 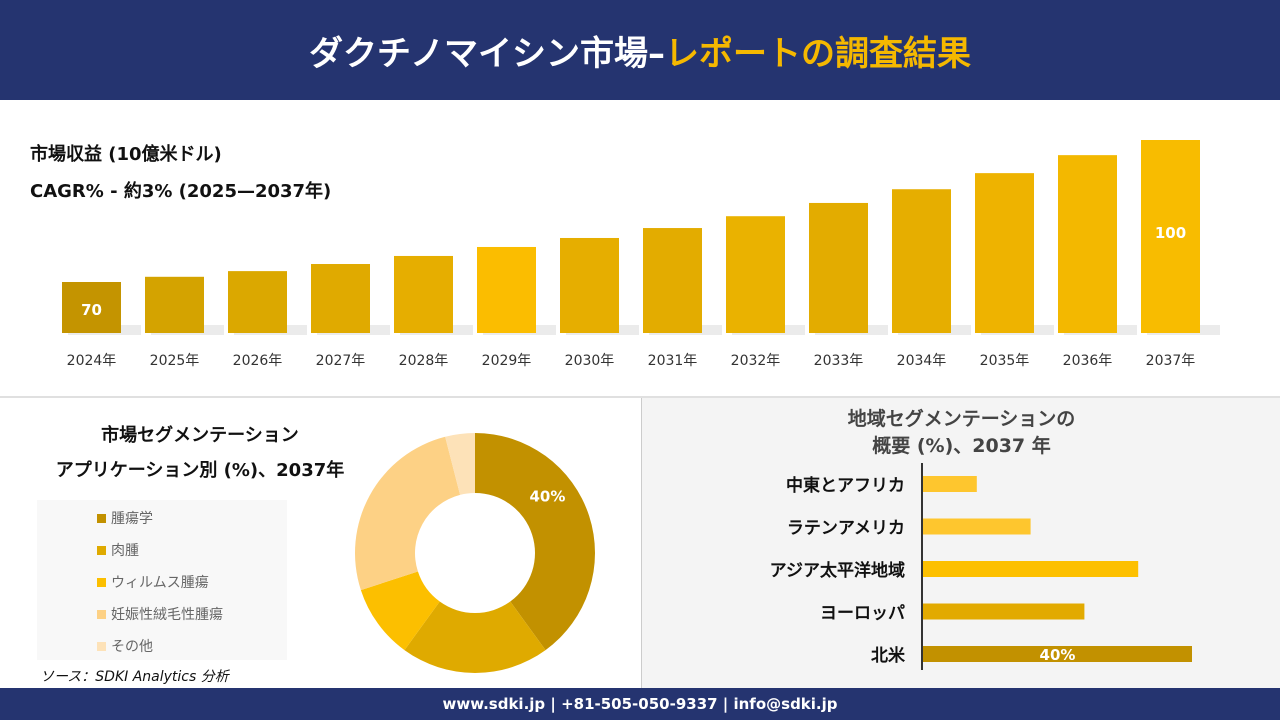 What do you see at coordinates (258, 361) in the screenshot?
I see `x-tick-label: 2026年` at bounding box center [258, 361].